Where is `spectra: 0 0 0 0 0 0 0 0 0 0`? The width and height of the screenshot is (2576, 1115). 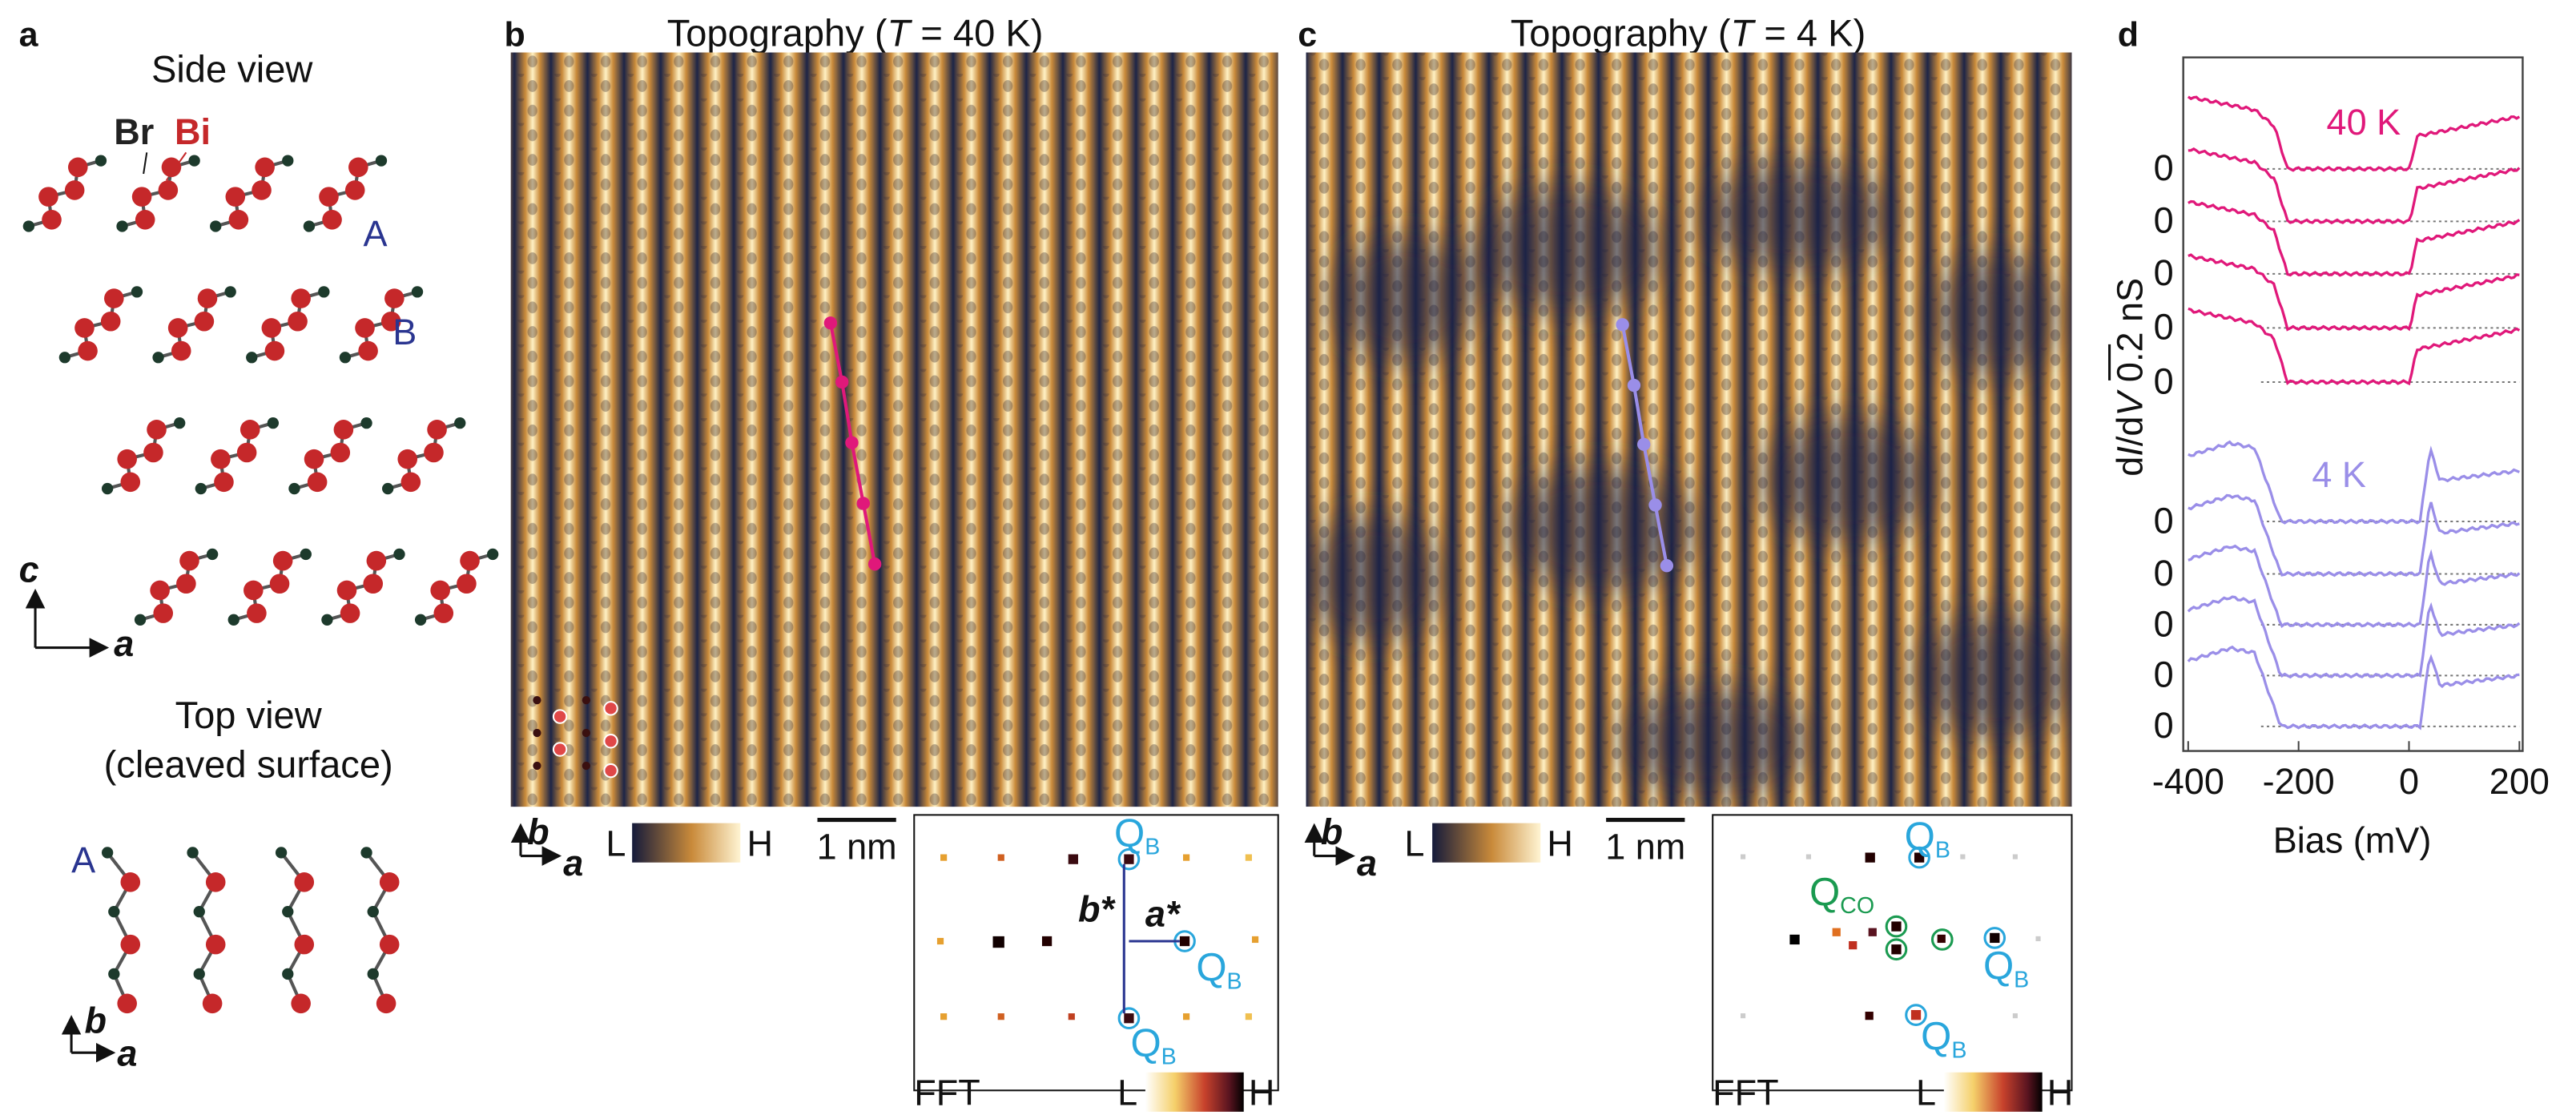 spectra: 0 0 0 0 0 0 0 0 0 0 is located at coordinates (2337, 420).